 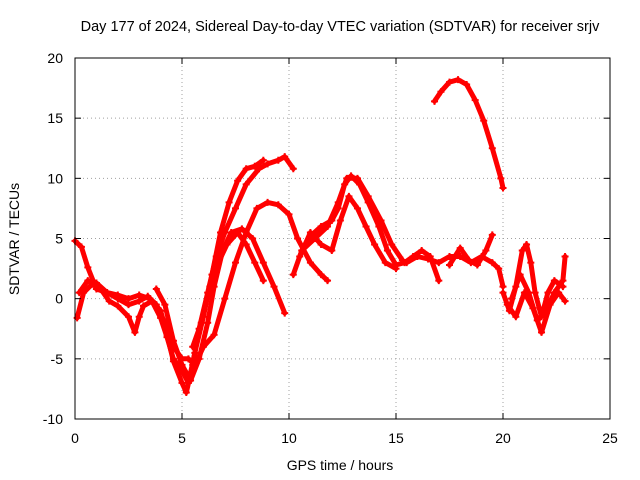 What do you see at coordinates (503, 438) in the screenshot?
I see `x-tick-label: 20` at bounding box center [503, 438].